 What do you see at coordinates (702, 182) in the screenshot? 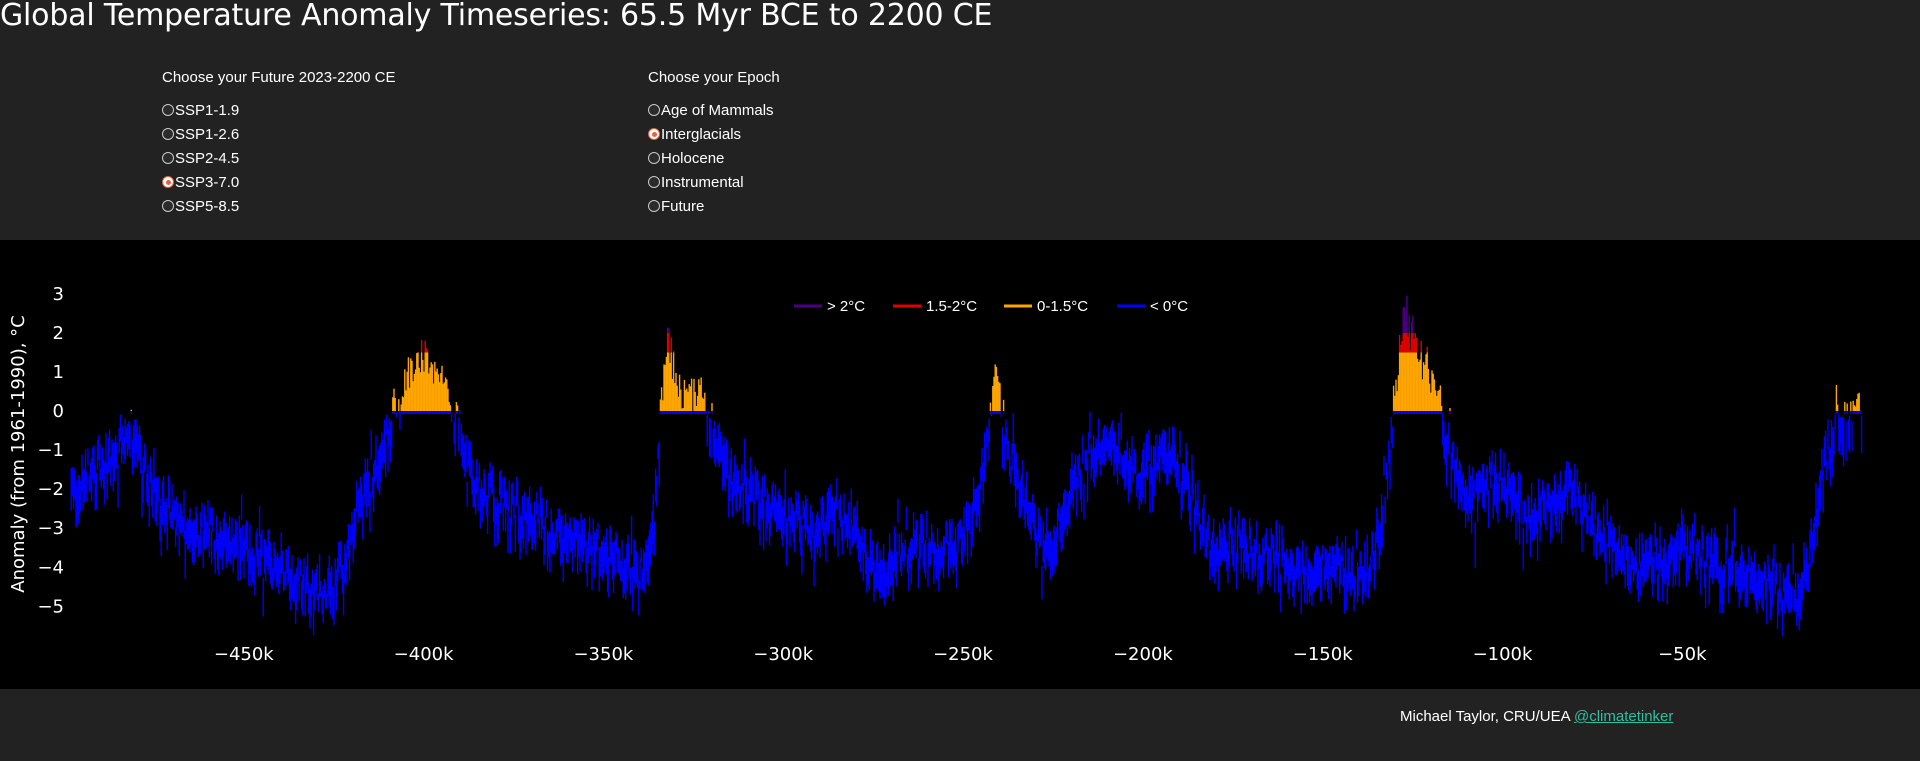
I see `epoch-option-label: Instrumental` at bounding box center [702, 182].